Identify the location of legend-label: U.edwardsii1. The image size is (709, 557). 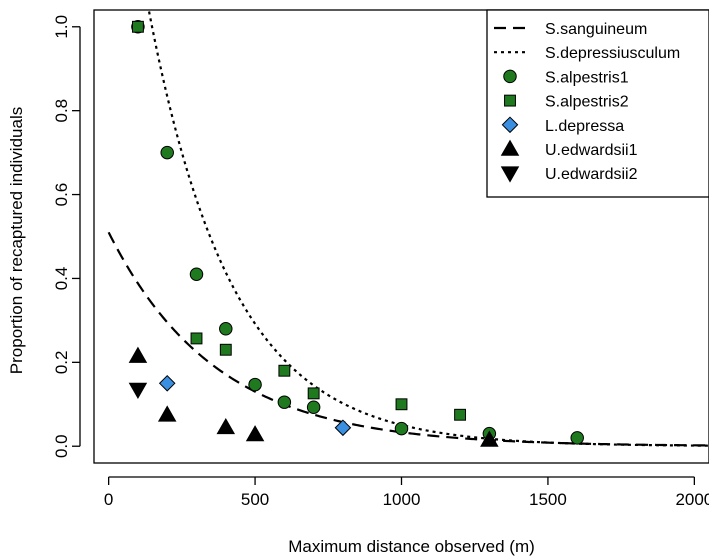
(591, 150).